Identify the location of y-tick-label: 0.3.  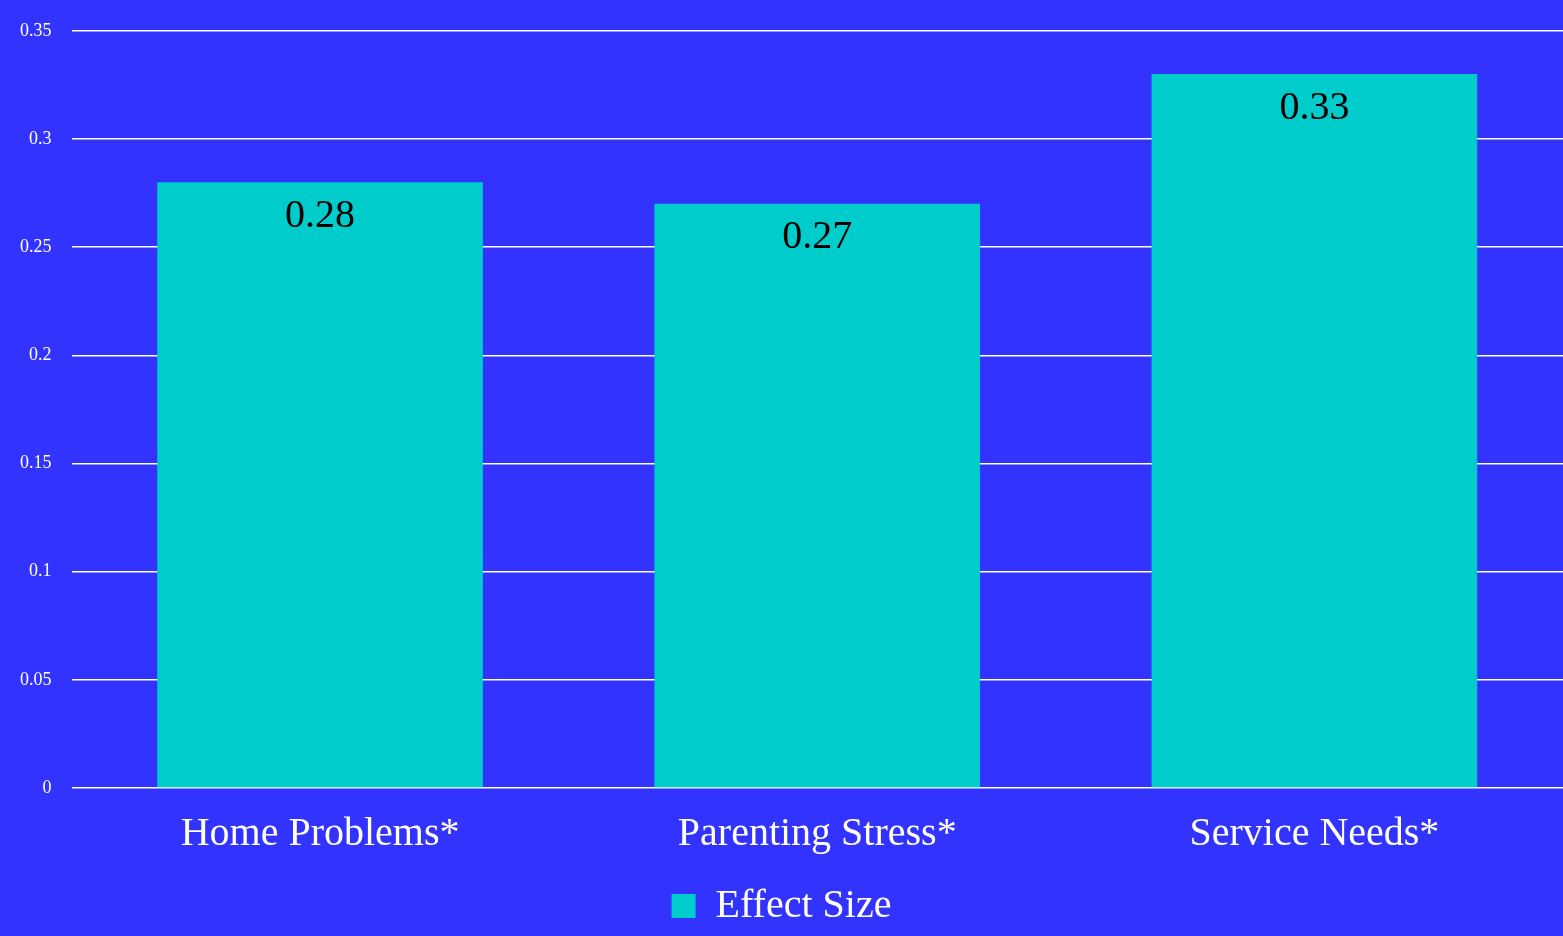
(40, 137).